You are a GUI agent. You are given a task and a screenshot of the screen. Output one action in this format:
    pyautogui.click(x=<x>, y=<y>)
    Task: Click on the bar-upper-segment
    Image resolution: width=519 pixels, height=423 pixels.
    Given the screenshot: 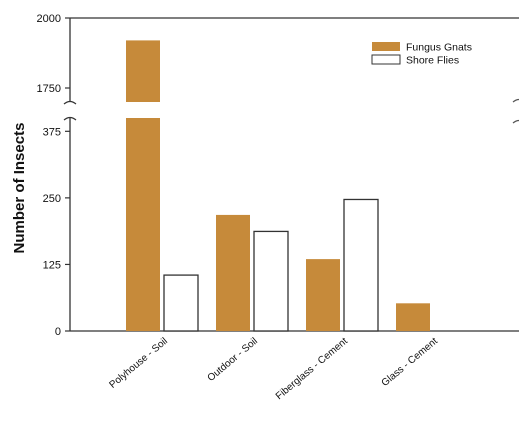 What is the action you would take?
    pyautogui.click(x=143, y=71)
    